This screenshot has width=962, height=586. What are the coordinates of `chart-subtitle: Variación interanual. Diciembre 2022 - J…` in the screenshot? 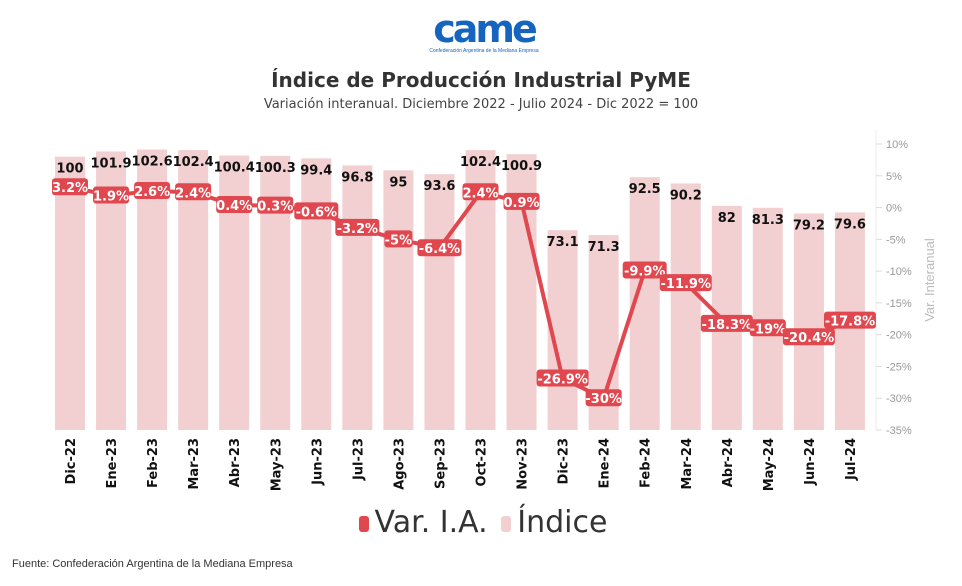 It's located at (481, 104).